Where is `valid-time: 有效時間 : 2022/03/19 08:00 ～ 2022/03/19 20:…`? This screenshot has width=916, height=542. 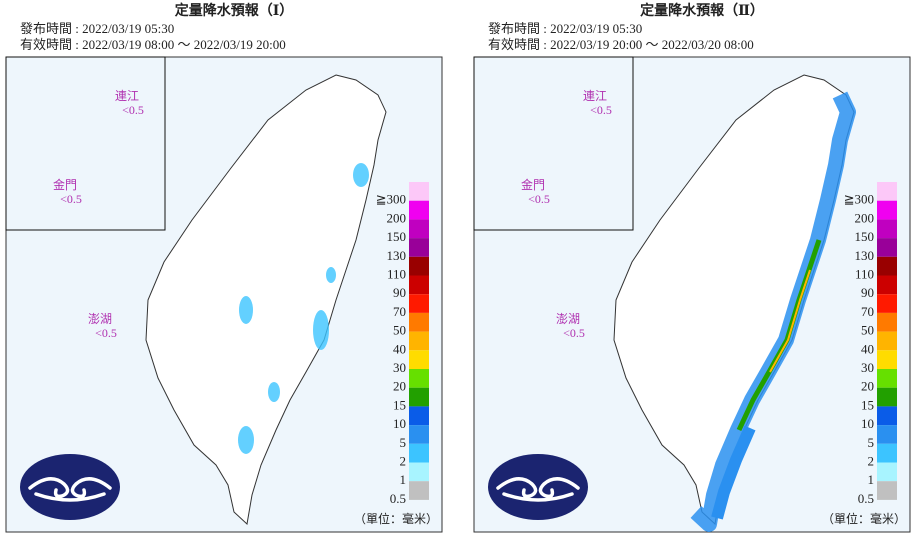
valid-time: 有效時間 : 2022/03/19 08:00 ～ 2022/03/19 20:… is located at coordinates (153, 44).